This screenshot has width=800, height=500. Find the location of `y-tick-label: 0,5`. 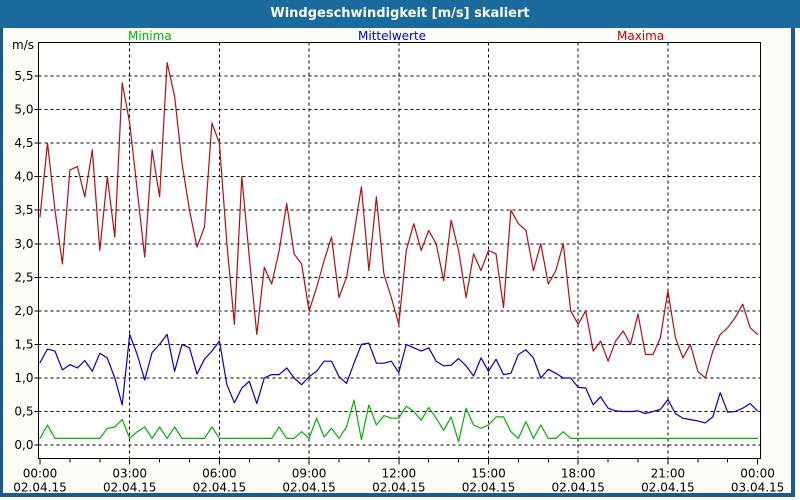

y-tick-label: 0,5 is located at coordinates (23, 412).